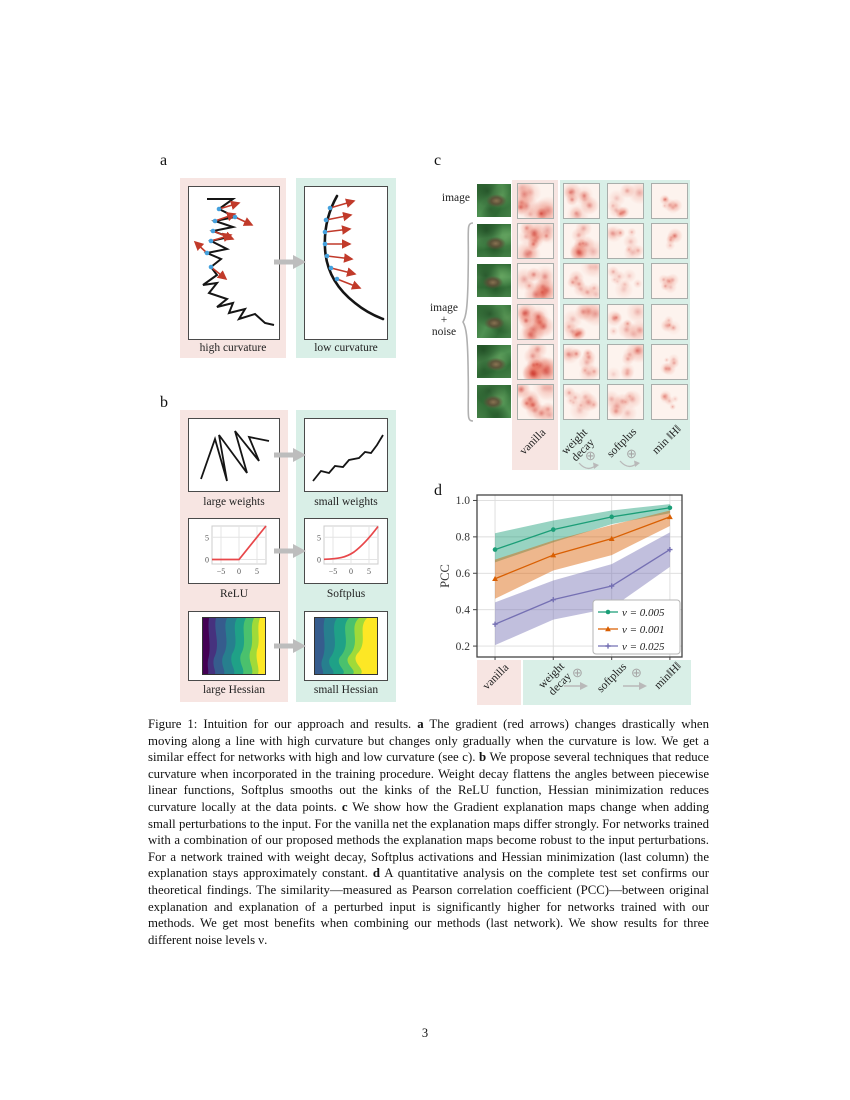 This screenshot has width=850, height=1100. I want to click on svg-text: 0.8, so click(463, 538).